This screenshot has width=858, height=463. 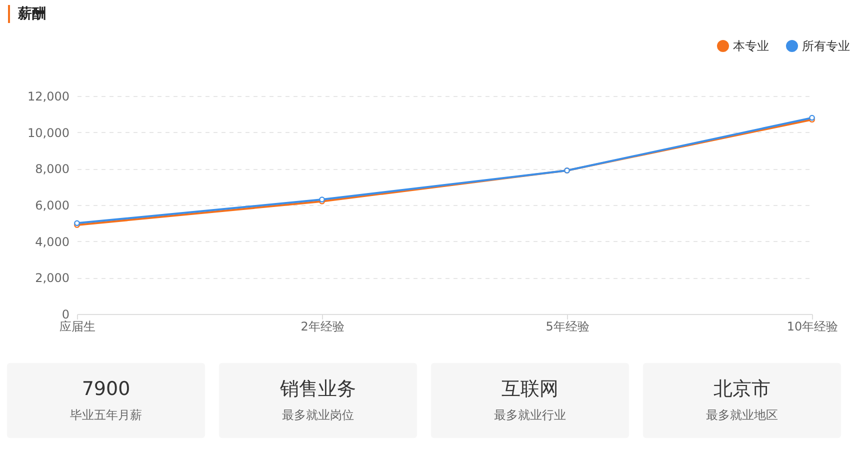 What do you see at coordinates (318, 415) in the screenshot?
I see `text: 最多就业岗位` at bounding box center [318, 415].